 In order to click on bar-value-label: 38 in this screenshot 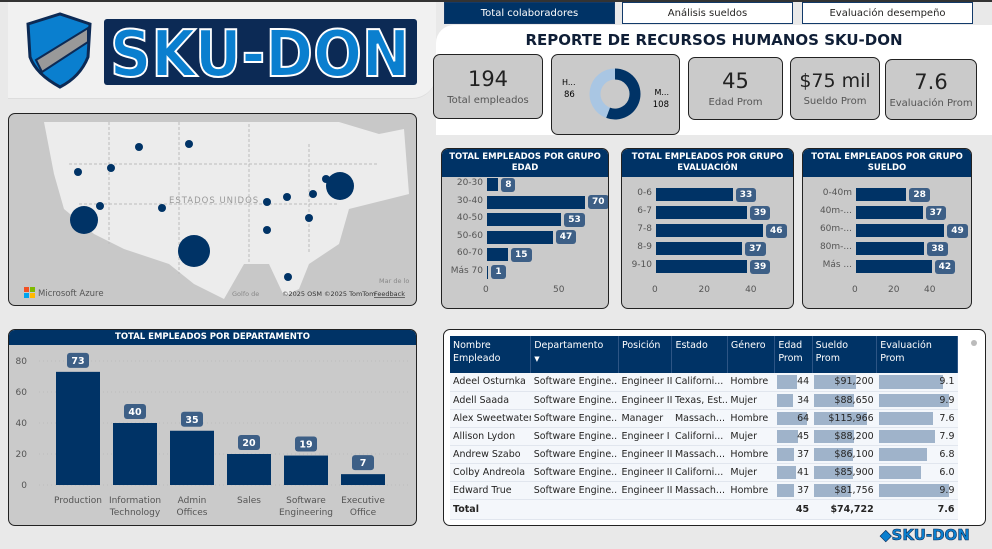, I will do `click(937, 248)`.